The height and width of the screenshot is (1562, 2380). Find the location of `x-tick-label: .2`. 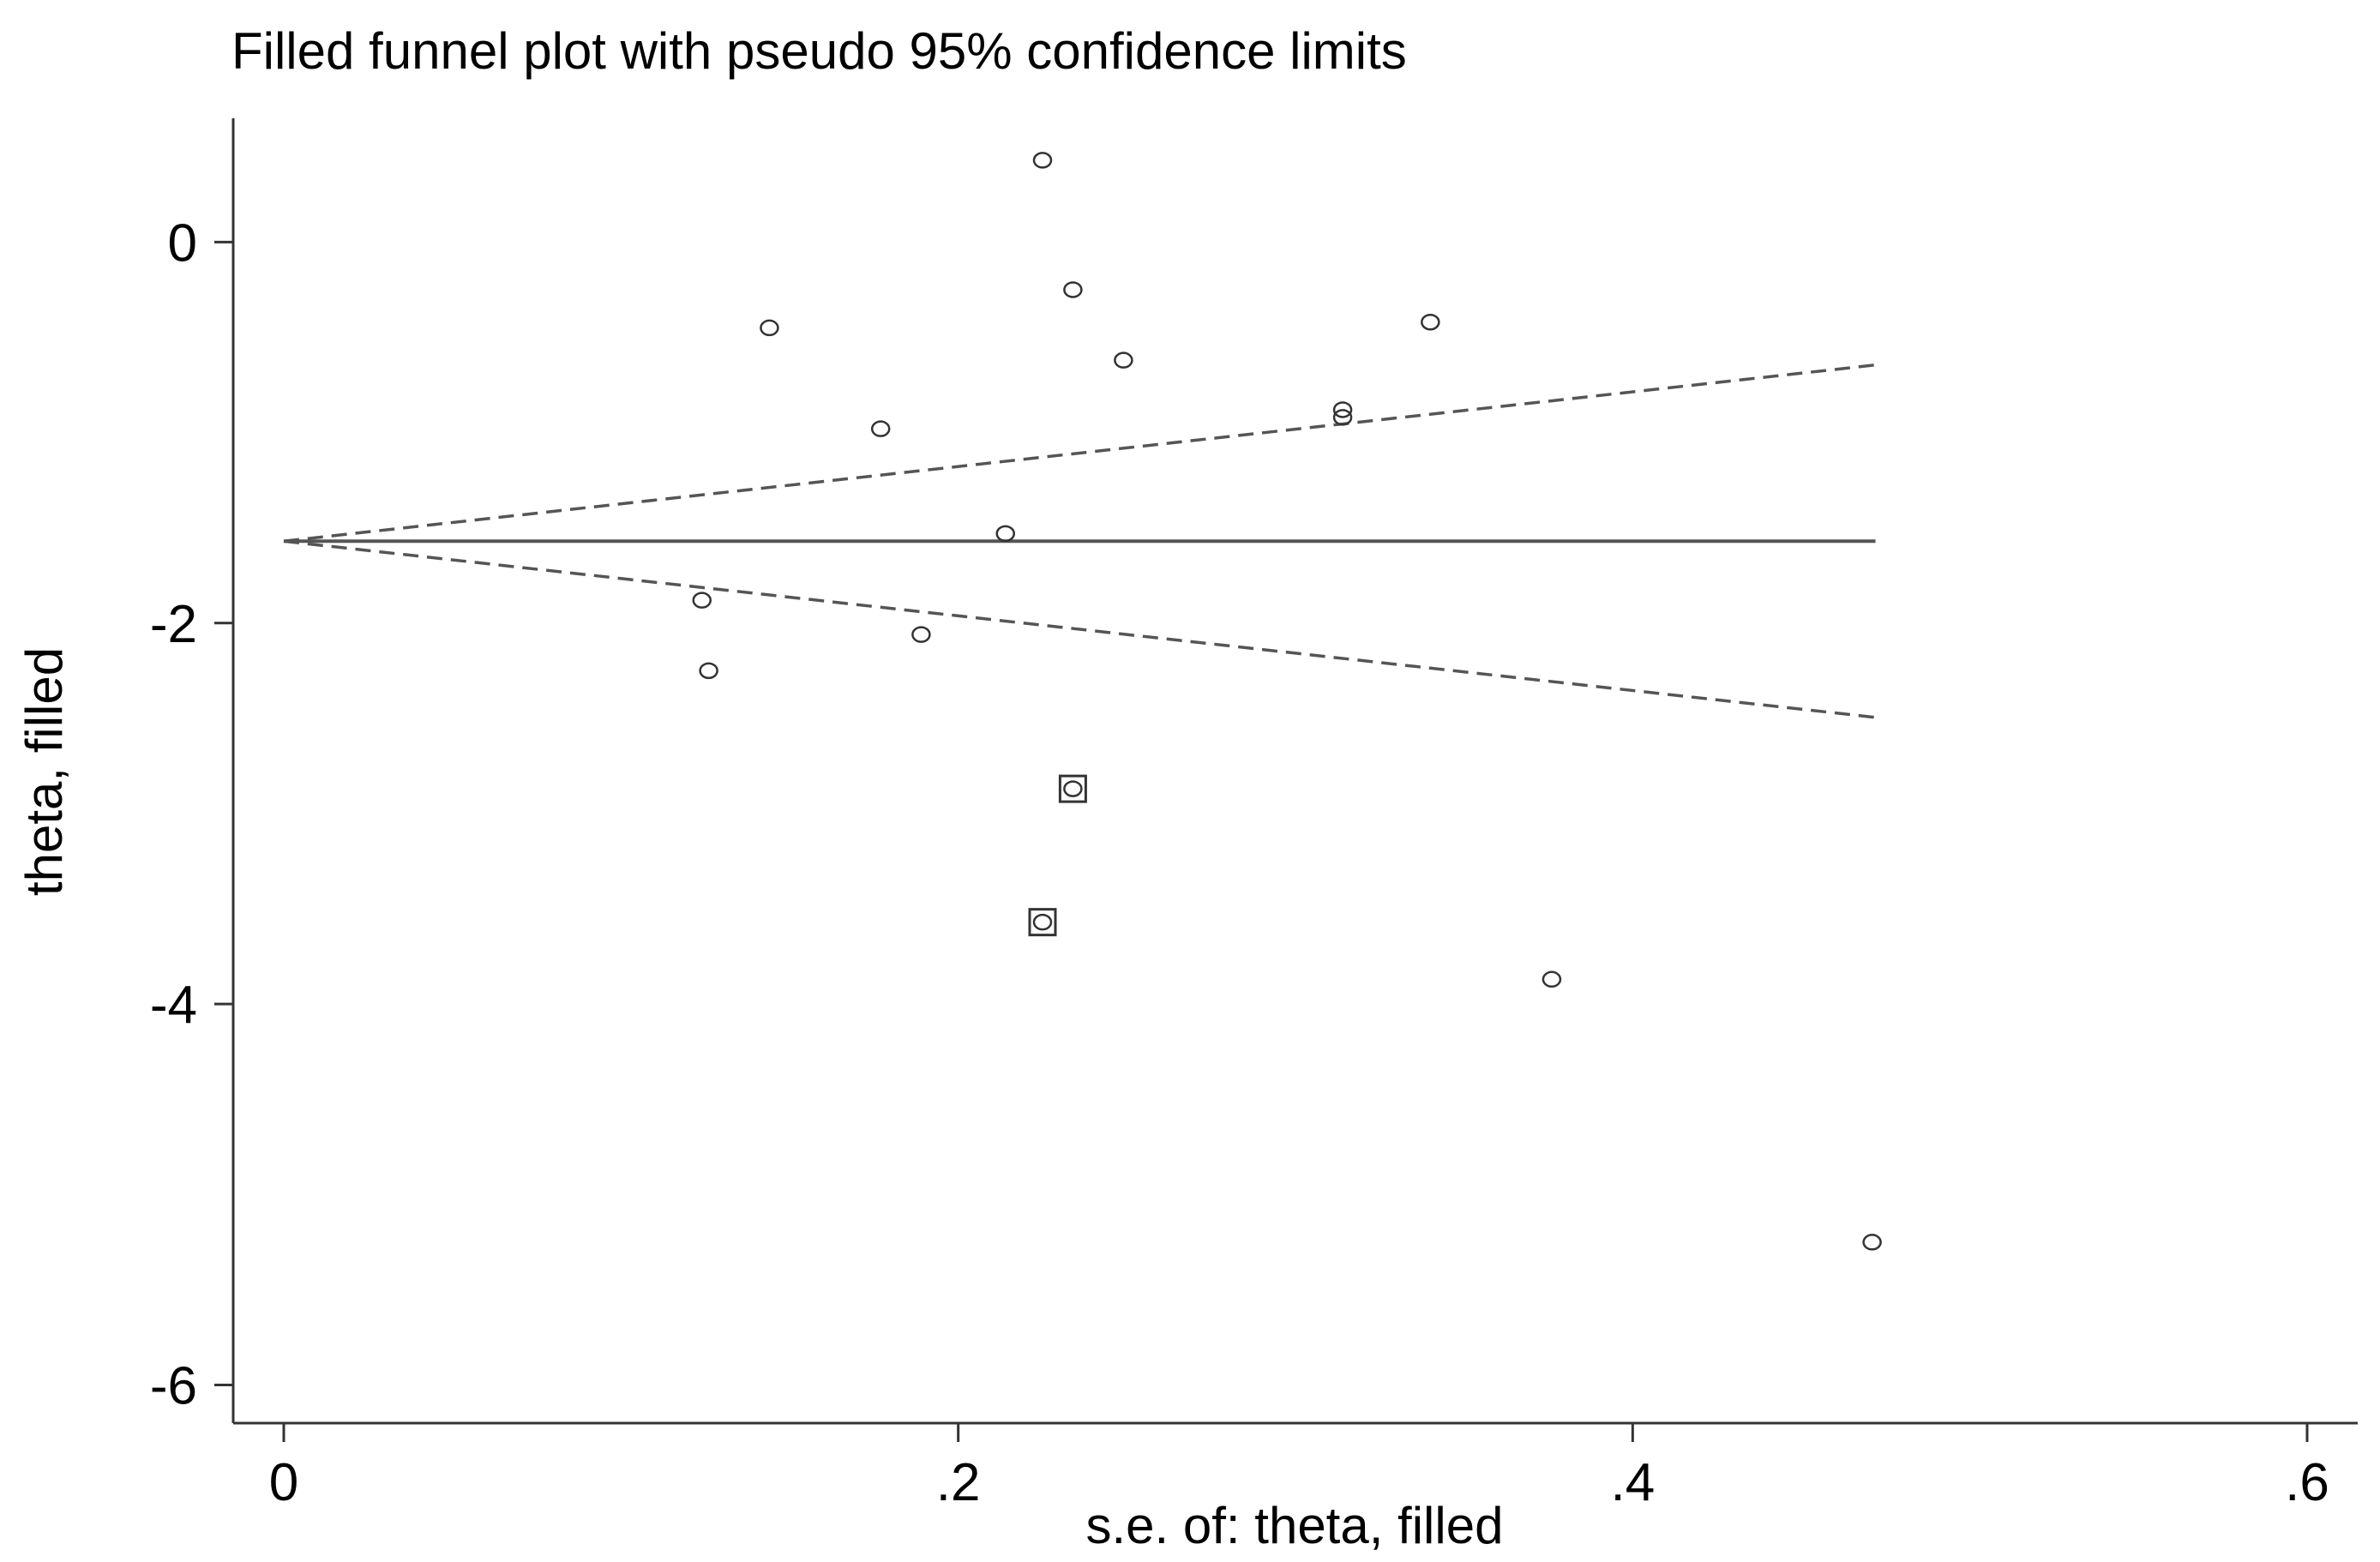

x-tick-label: .2 is located at coordinates (959, 1482).